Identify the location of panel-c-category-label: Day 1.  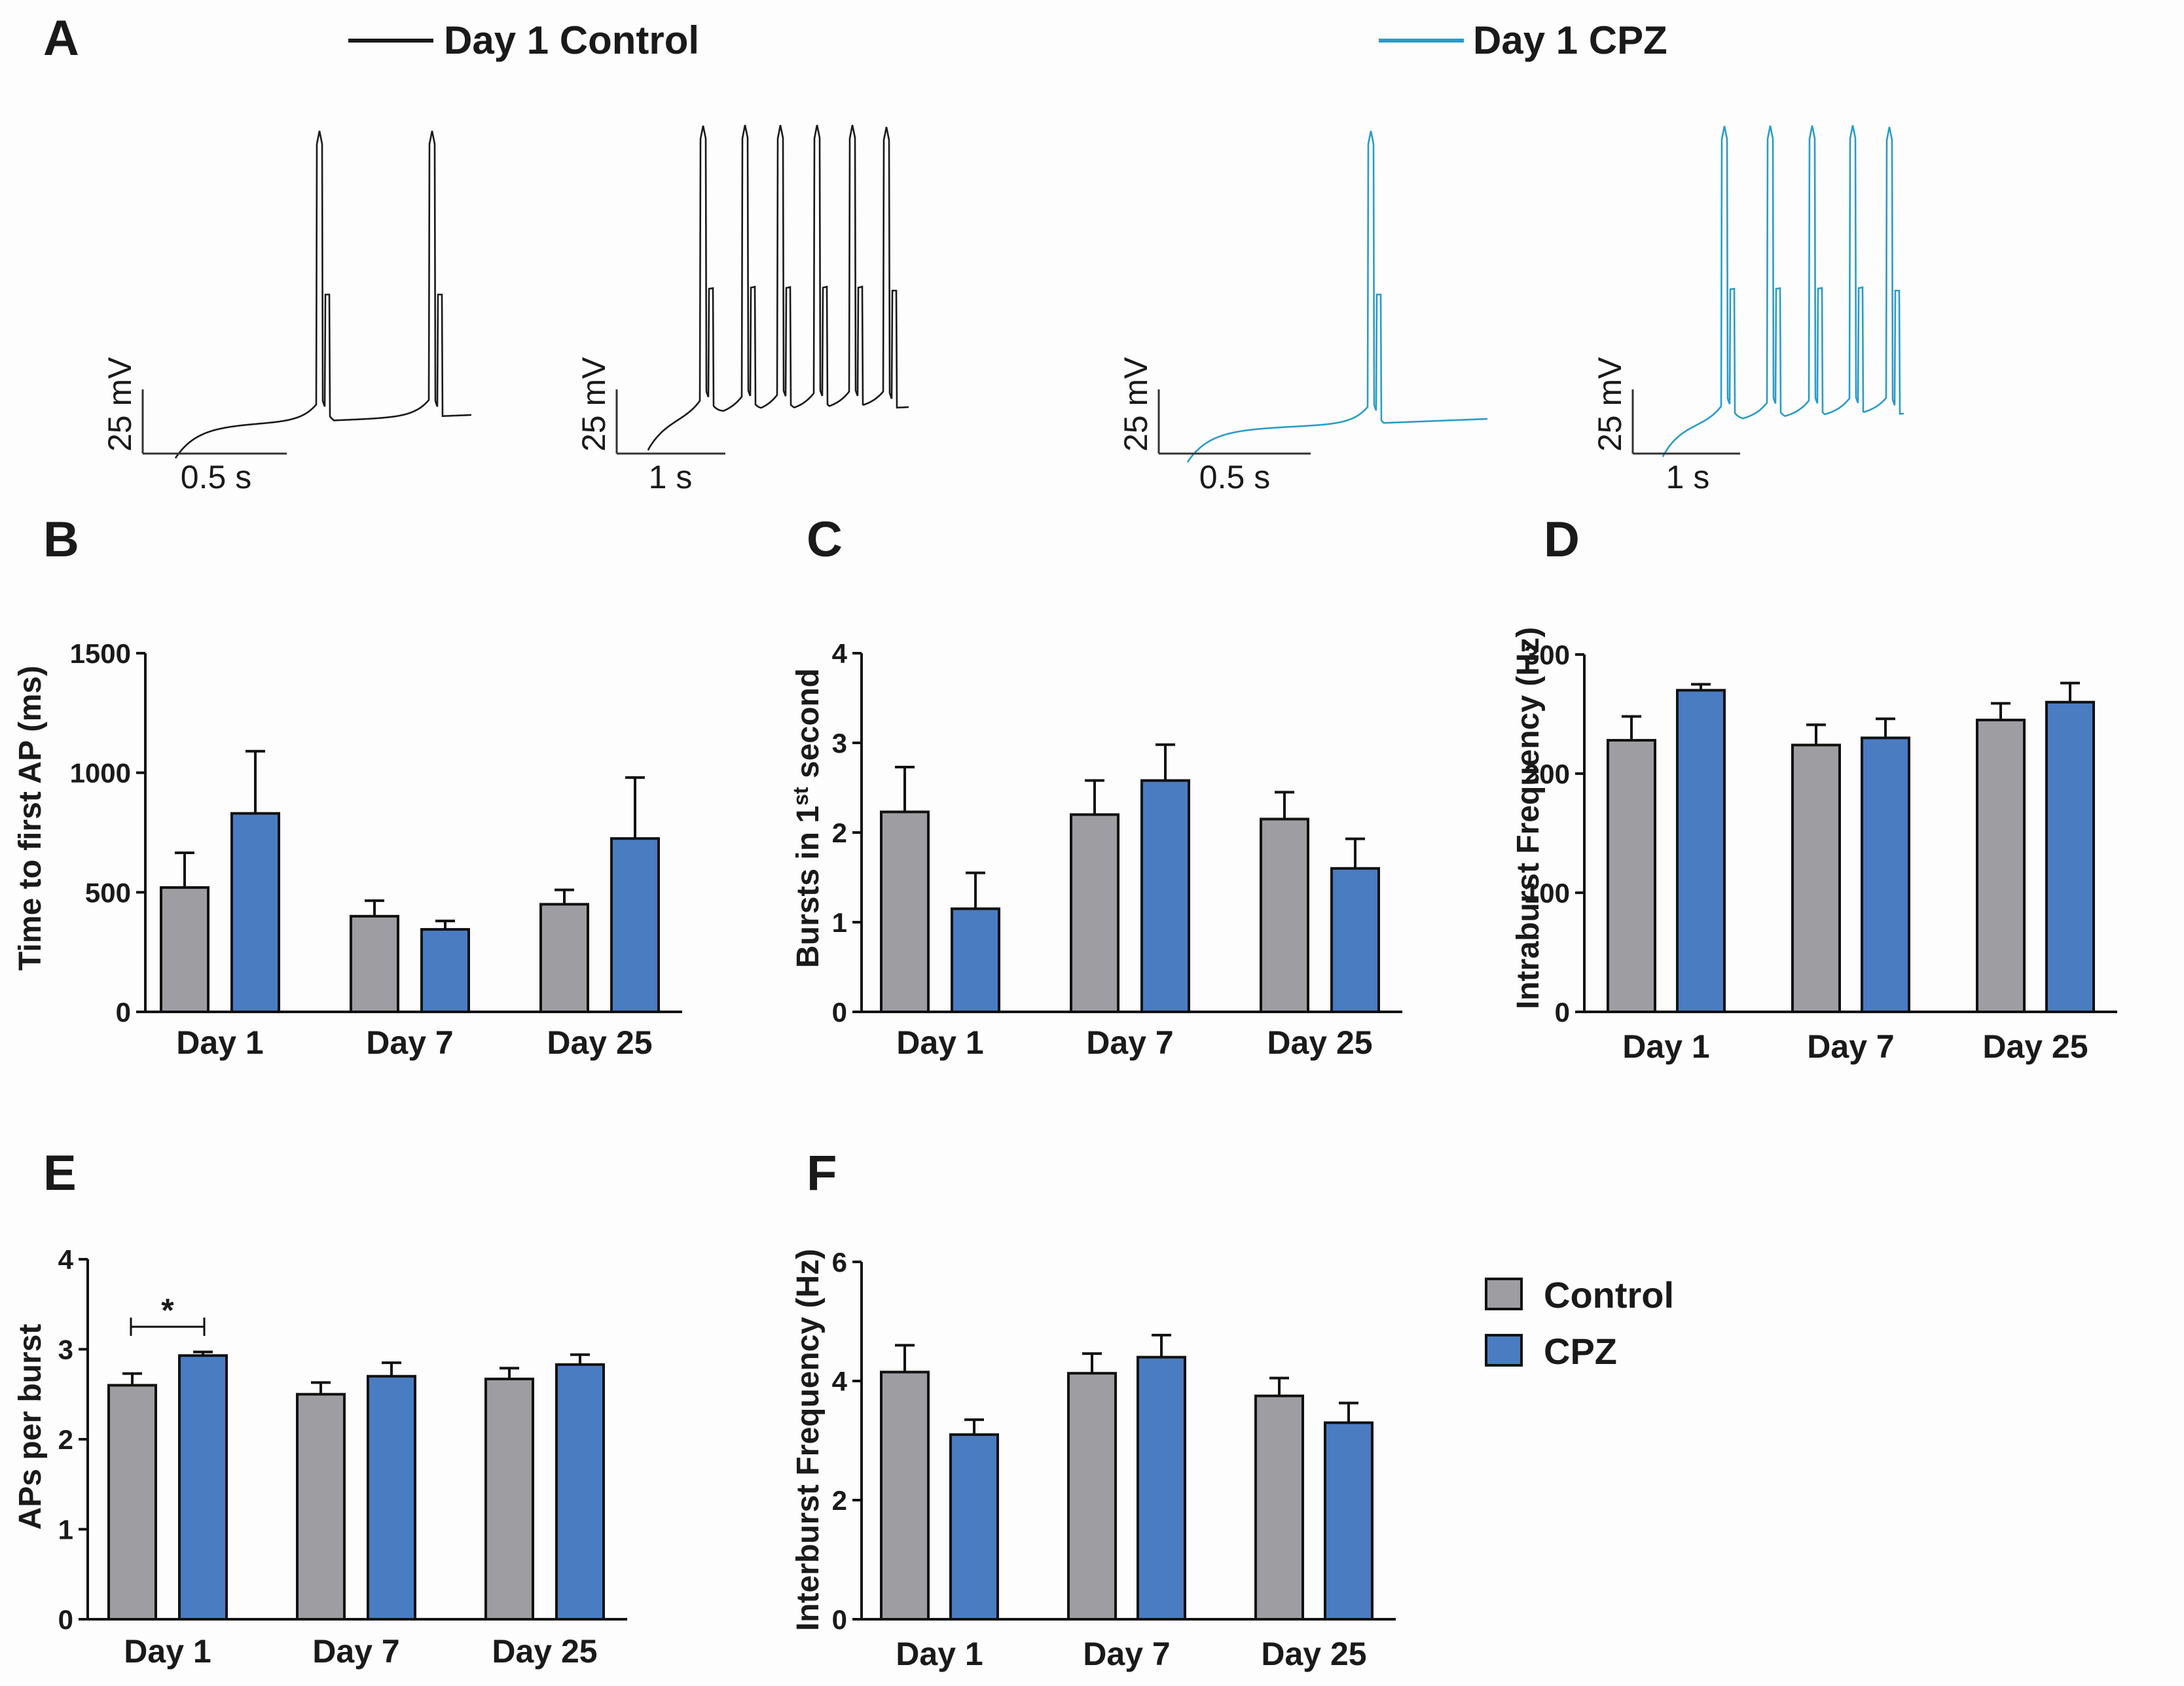
(939, 1042).